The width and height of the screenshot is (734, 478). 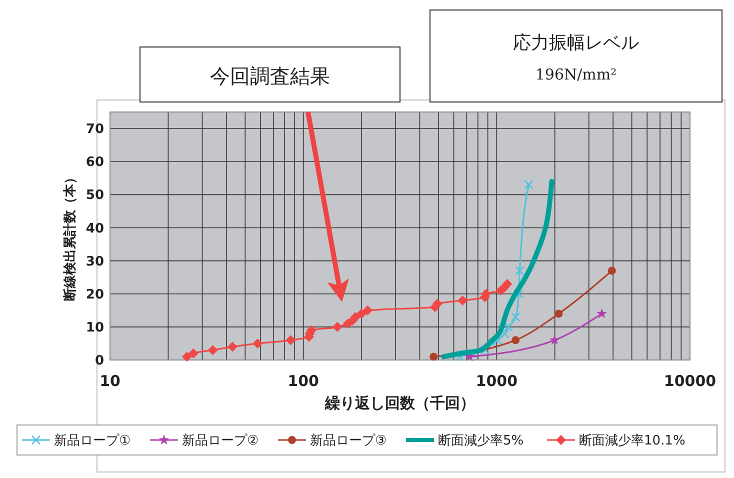 I want to click on text: 今回調査結果, so click(x=270, y=76).